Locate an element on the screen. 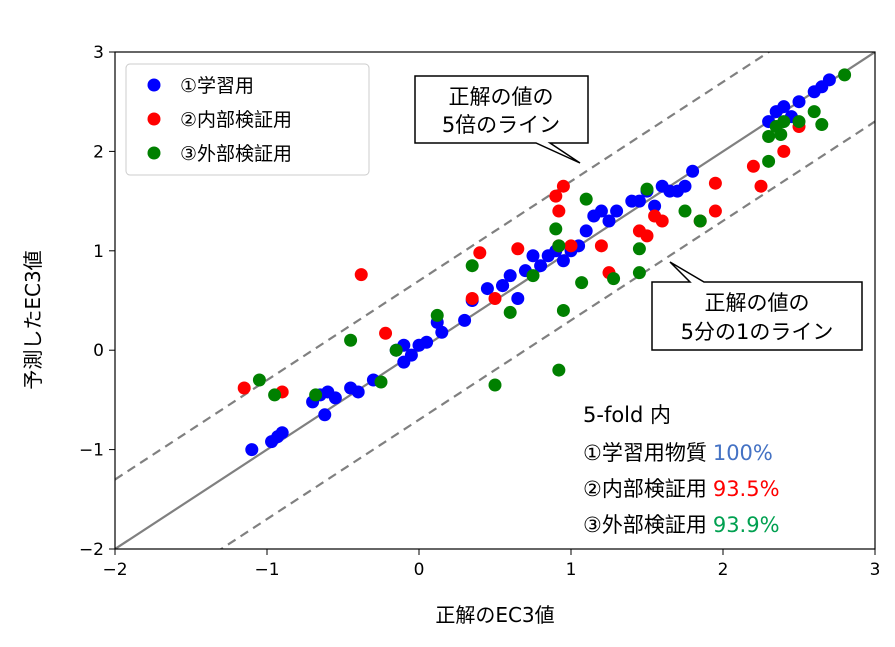  note-row-training: ①学習用物質 100% is located at coordinates (678, 453).